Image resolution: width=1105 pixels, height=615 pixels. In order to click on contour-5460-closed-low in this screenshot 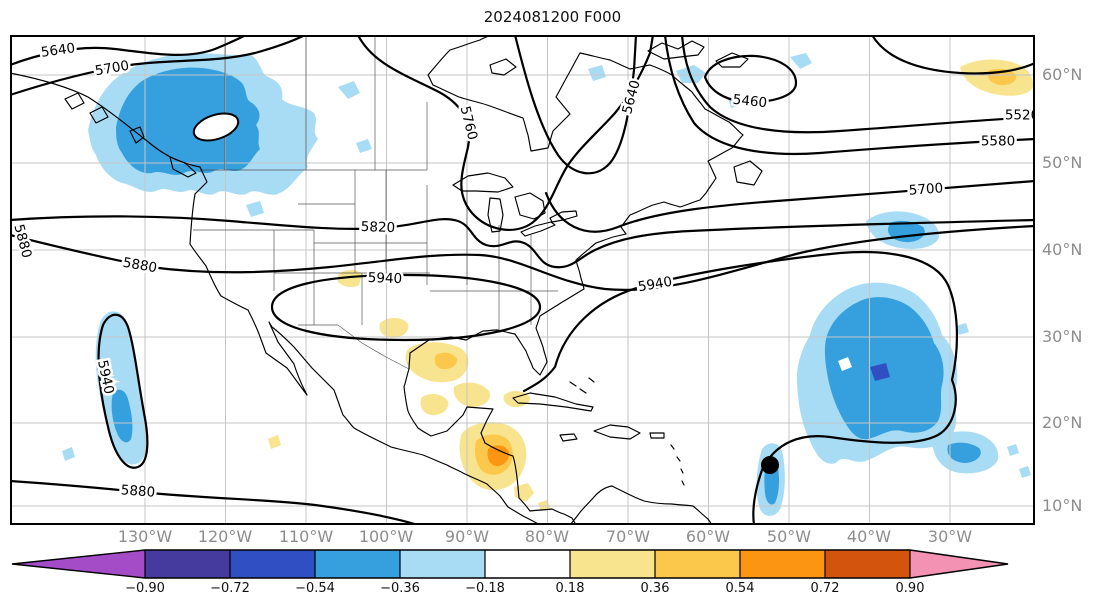, I will do `click(750, 79)`.